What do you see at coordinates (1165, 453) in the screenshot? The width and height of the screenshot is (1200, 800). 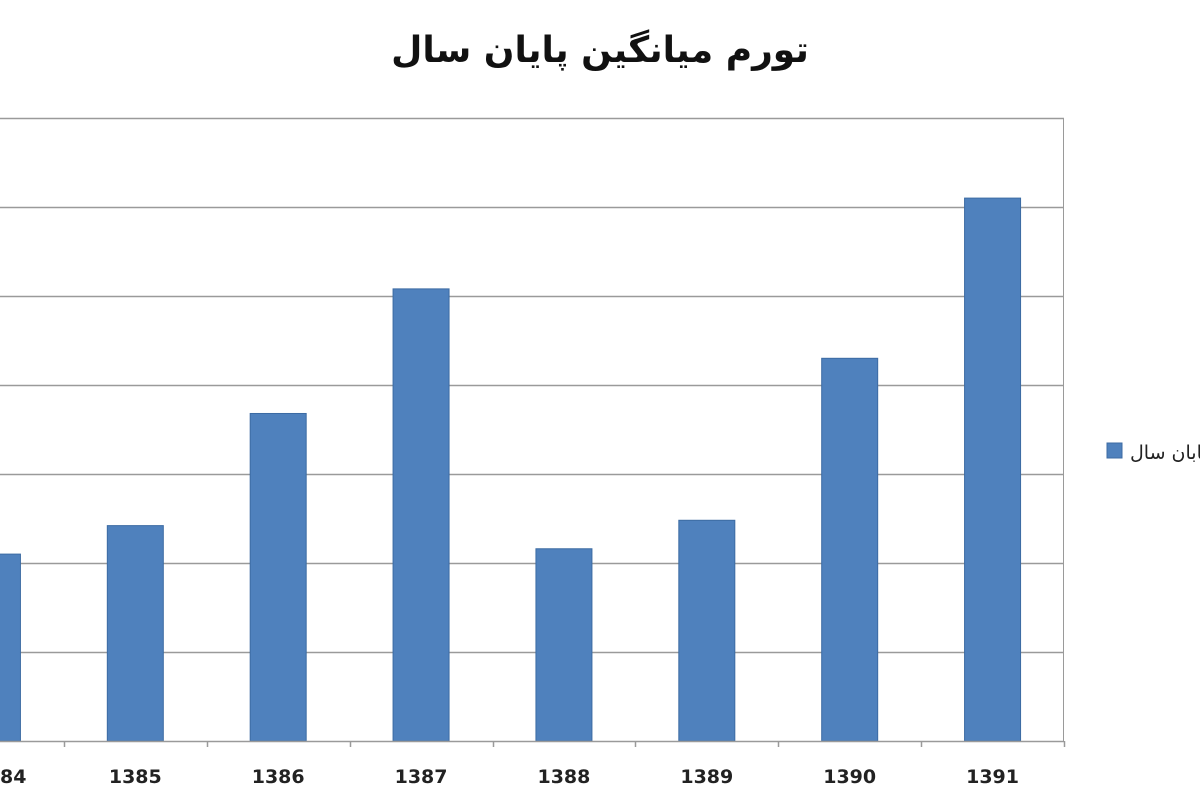 I see `legend-label: یابان سال` at bounding box center [1165, 453].